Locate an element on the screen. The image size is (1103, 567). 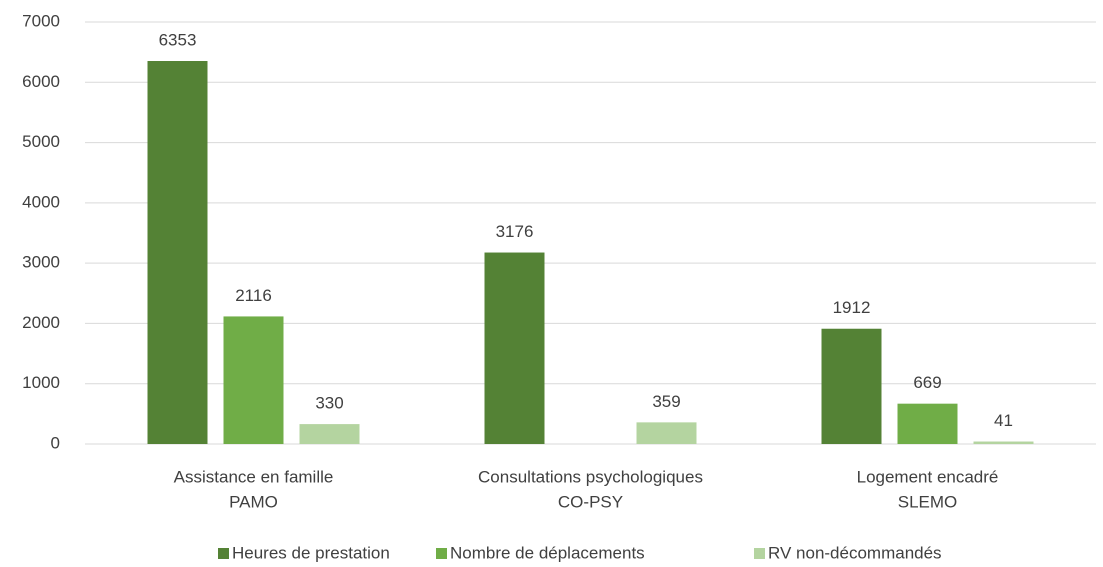
x-tick-label: Assistance en famille is located at coordinates (254, 476).